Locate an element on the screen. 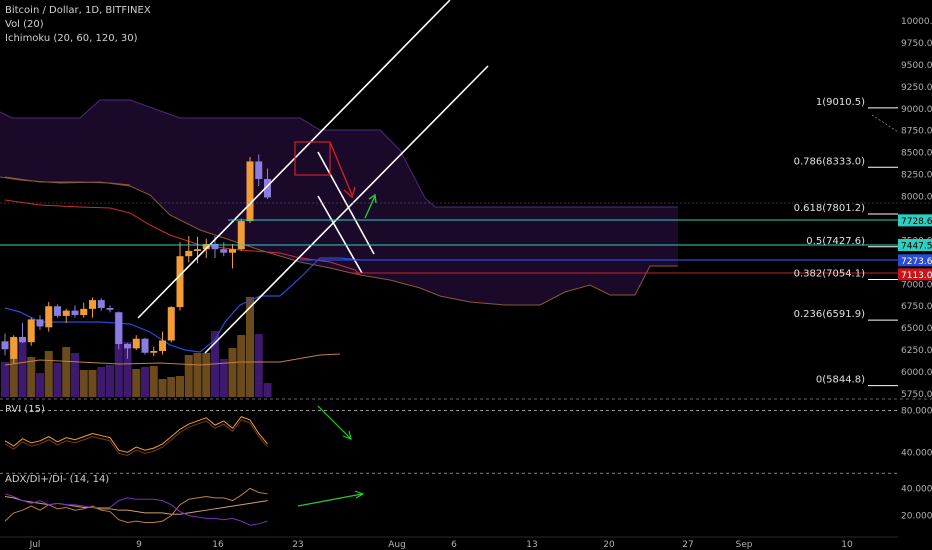 This screenshot has height=550, width=932. price-tick-label: 8750.0 is located at coordinates (916, 132).